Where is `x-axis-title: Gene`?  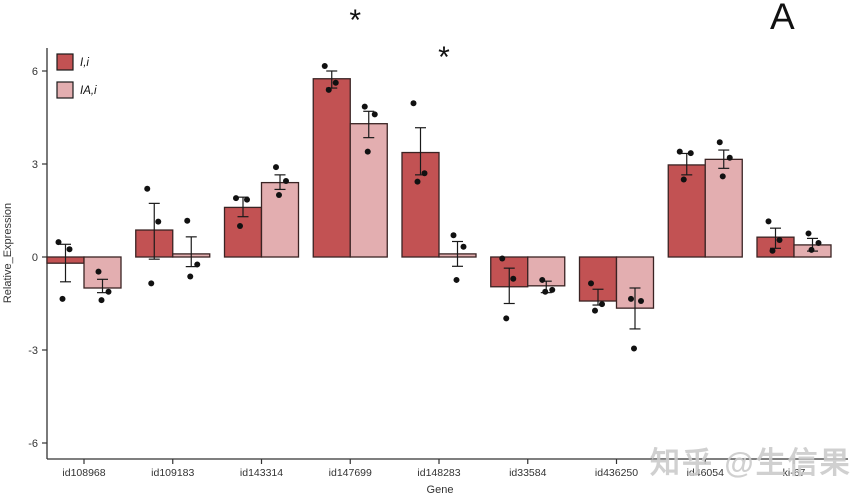
x-axis-title: Gene is located at coordinates (440, 490).